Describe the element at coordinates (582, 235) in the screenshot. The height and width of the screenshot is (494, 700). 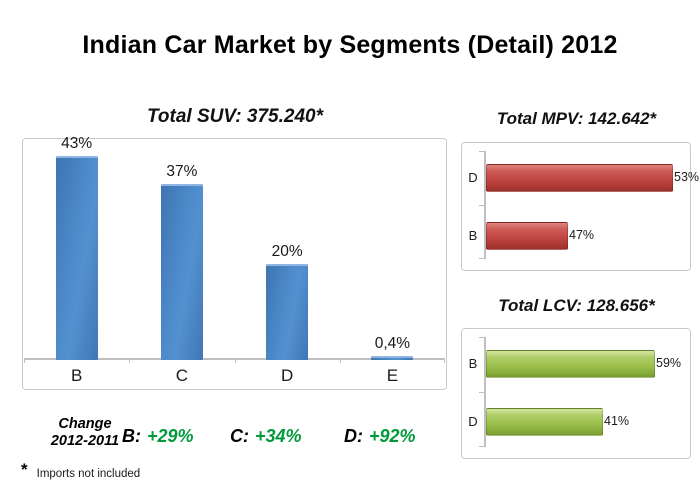
I see `bar-value-label: 47%` at that location.